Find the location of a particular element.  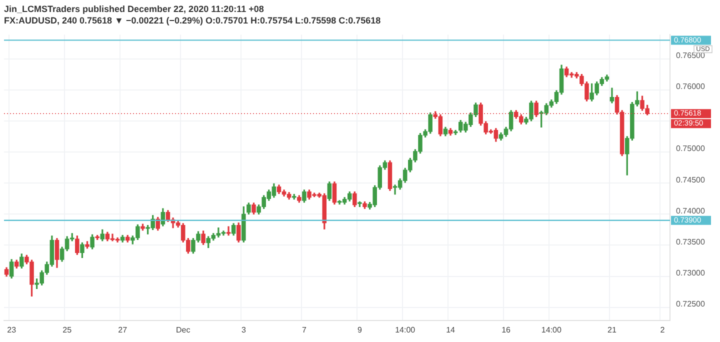

y-tick-label: 0.74500 is located at coordinates (691, 179).